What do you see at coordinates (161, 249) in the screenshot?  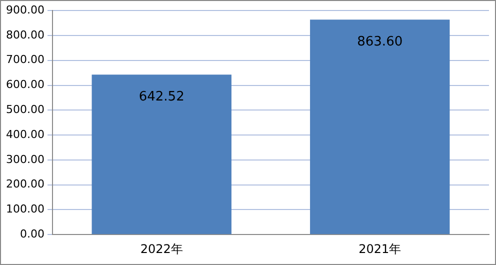 I see `x-tick-label: 2022年` at bounding box center [161, 249].